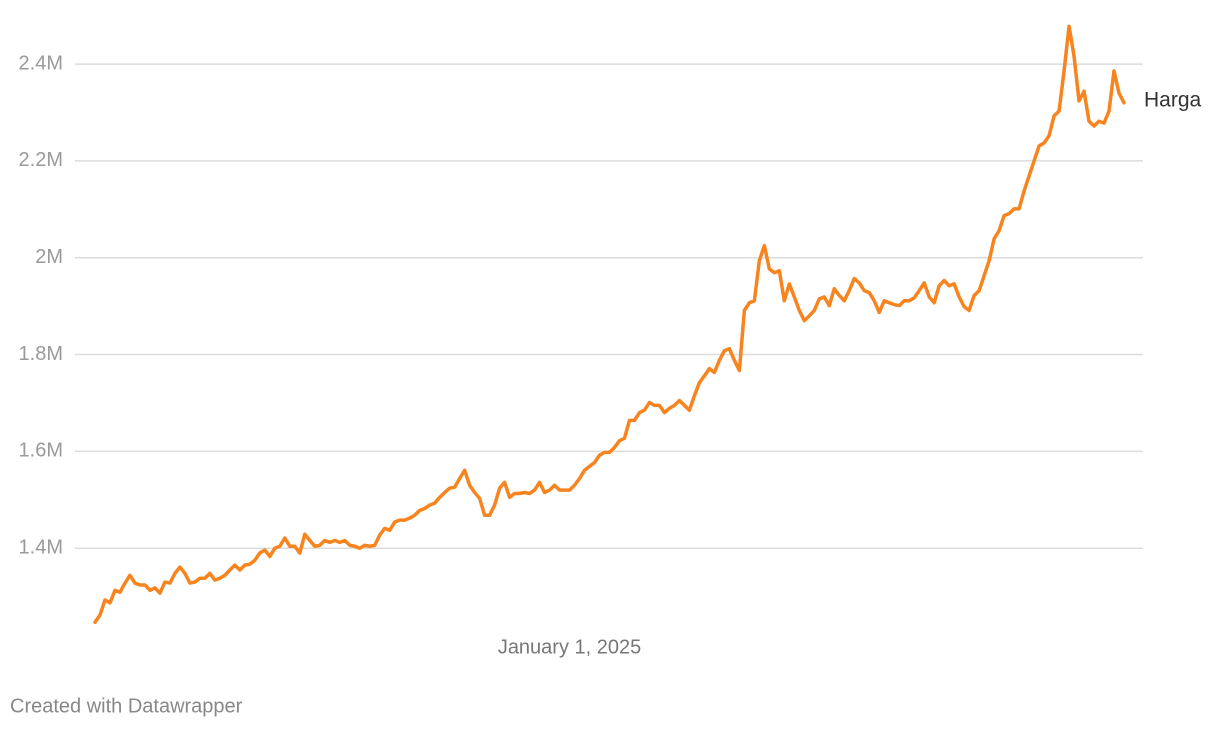  What do you see at coordinates (569, 647) in the screenshot?
I see `x-tick-label: January 1, 2025` at bounding box center [569, 647].